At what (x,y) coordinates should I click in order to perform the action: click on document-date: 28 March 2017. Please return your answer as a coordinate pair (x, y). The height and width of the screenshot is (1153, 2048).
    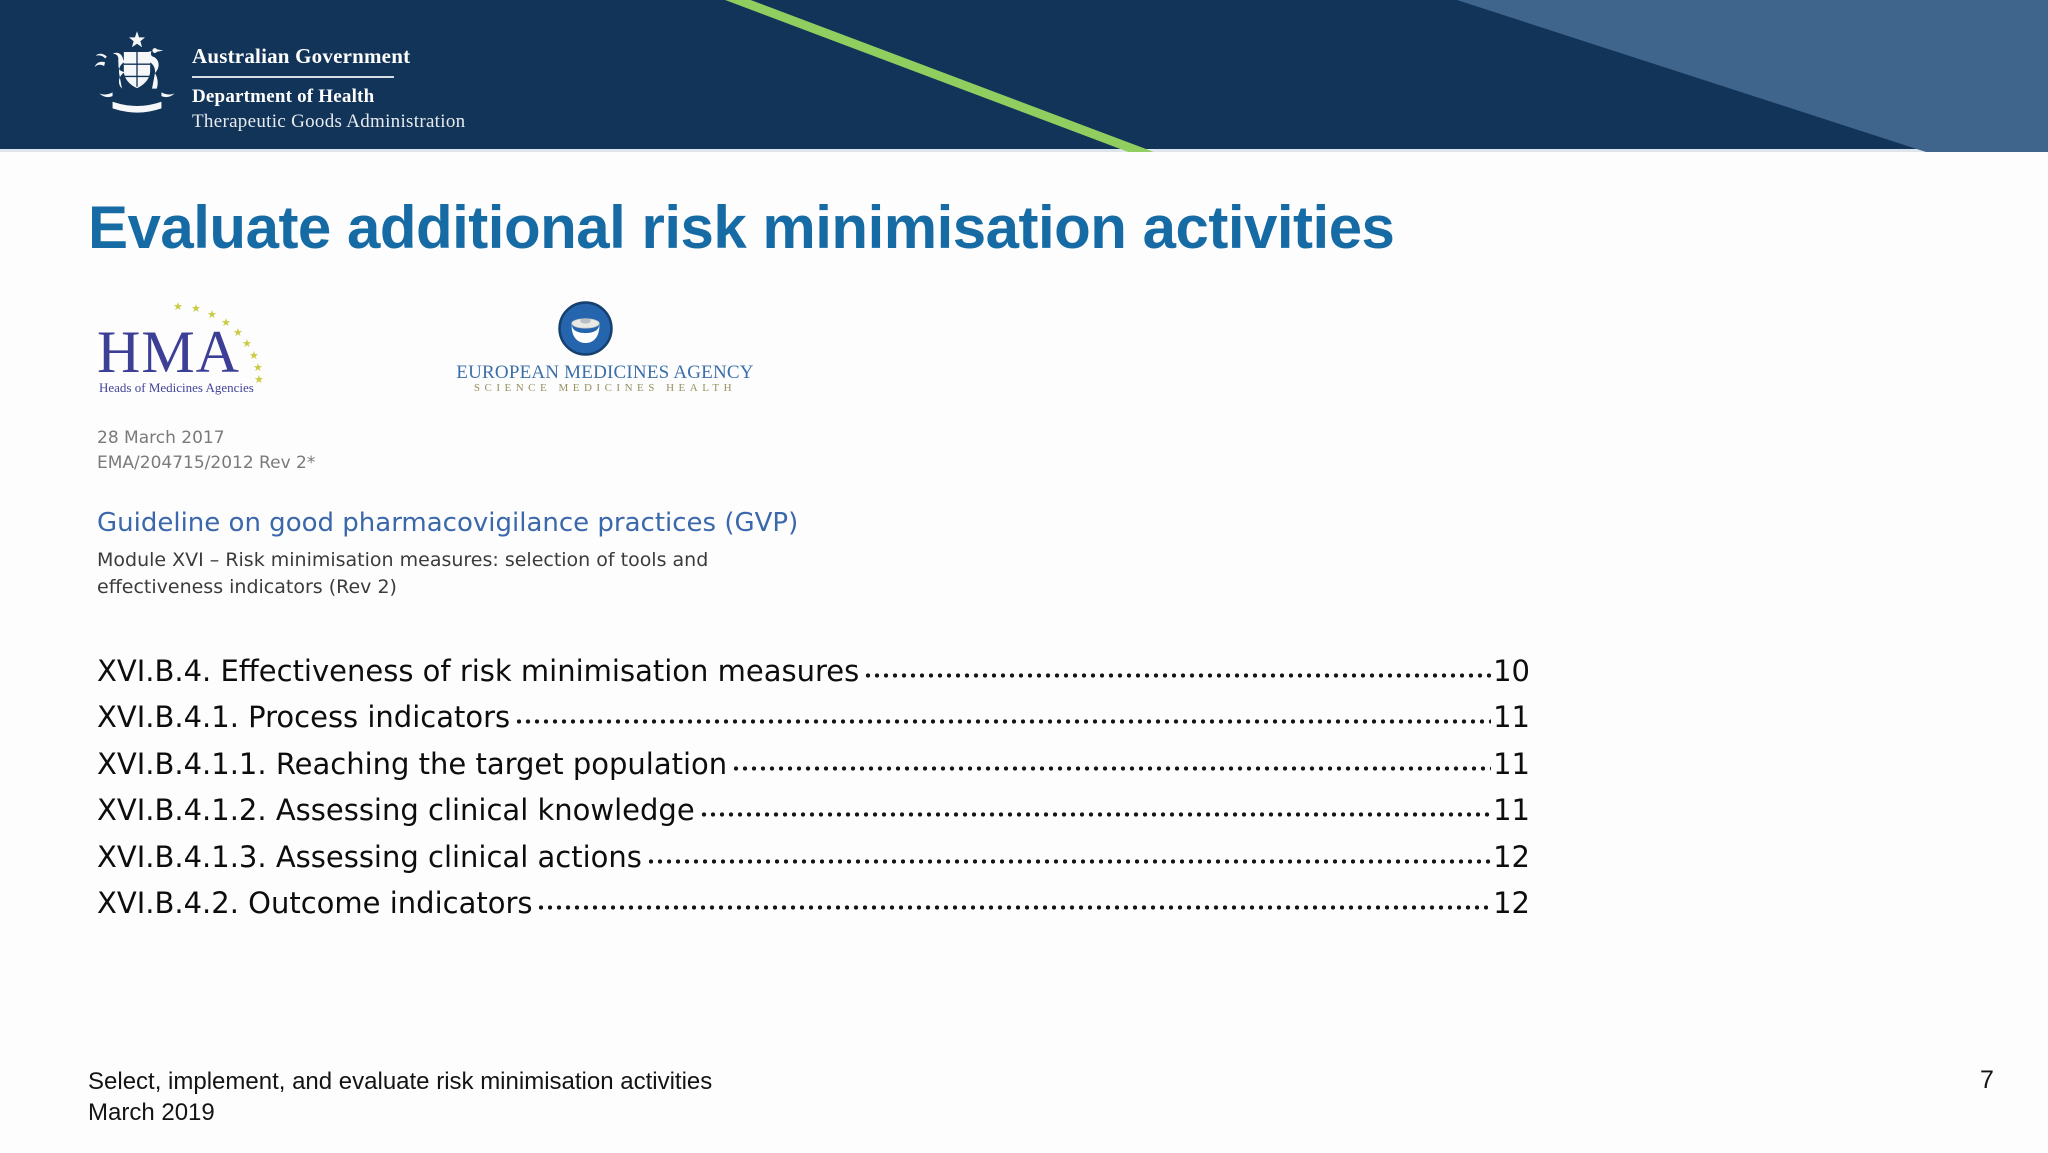
    Looking at the image, I should click on (161, 438).